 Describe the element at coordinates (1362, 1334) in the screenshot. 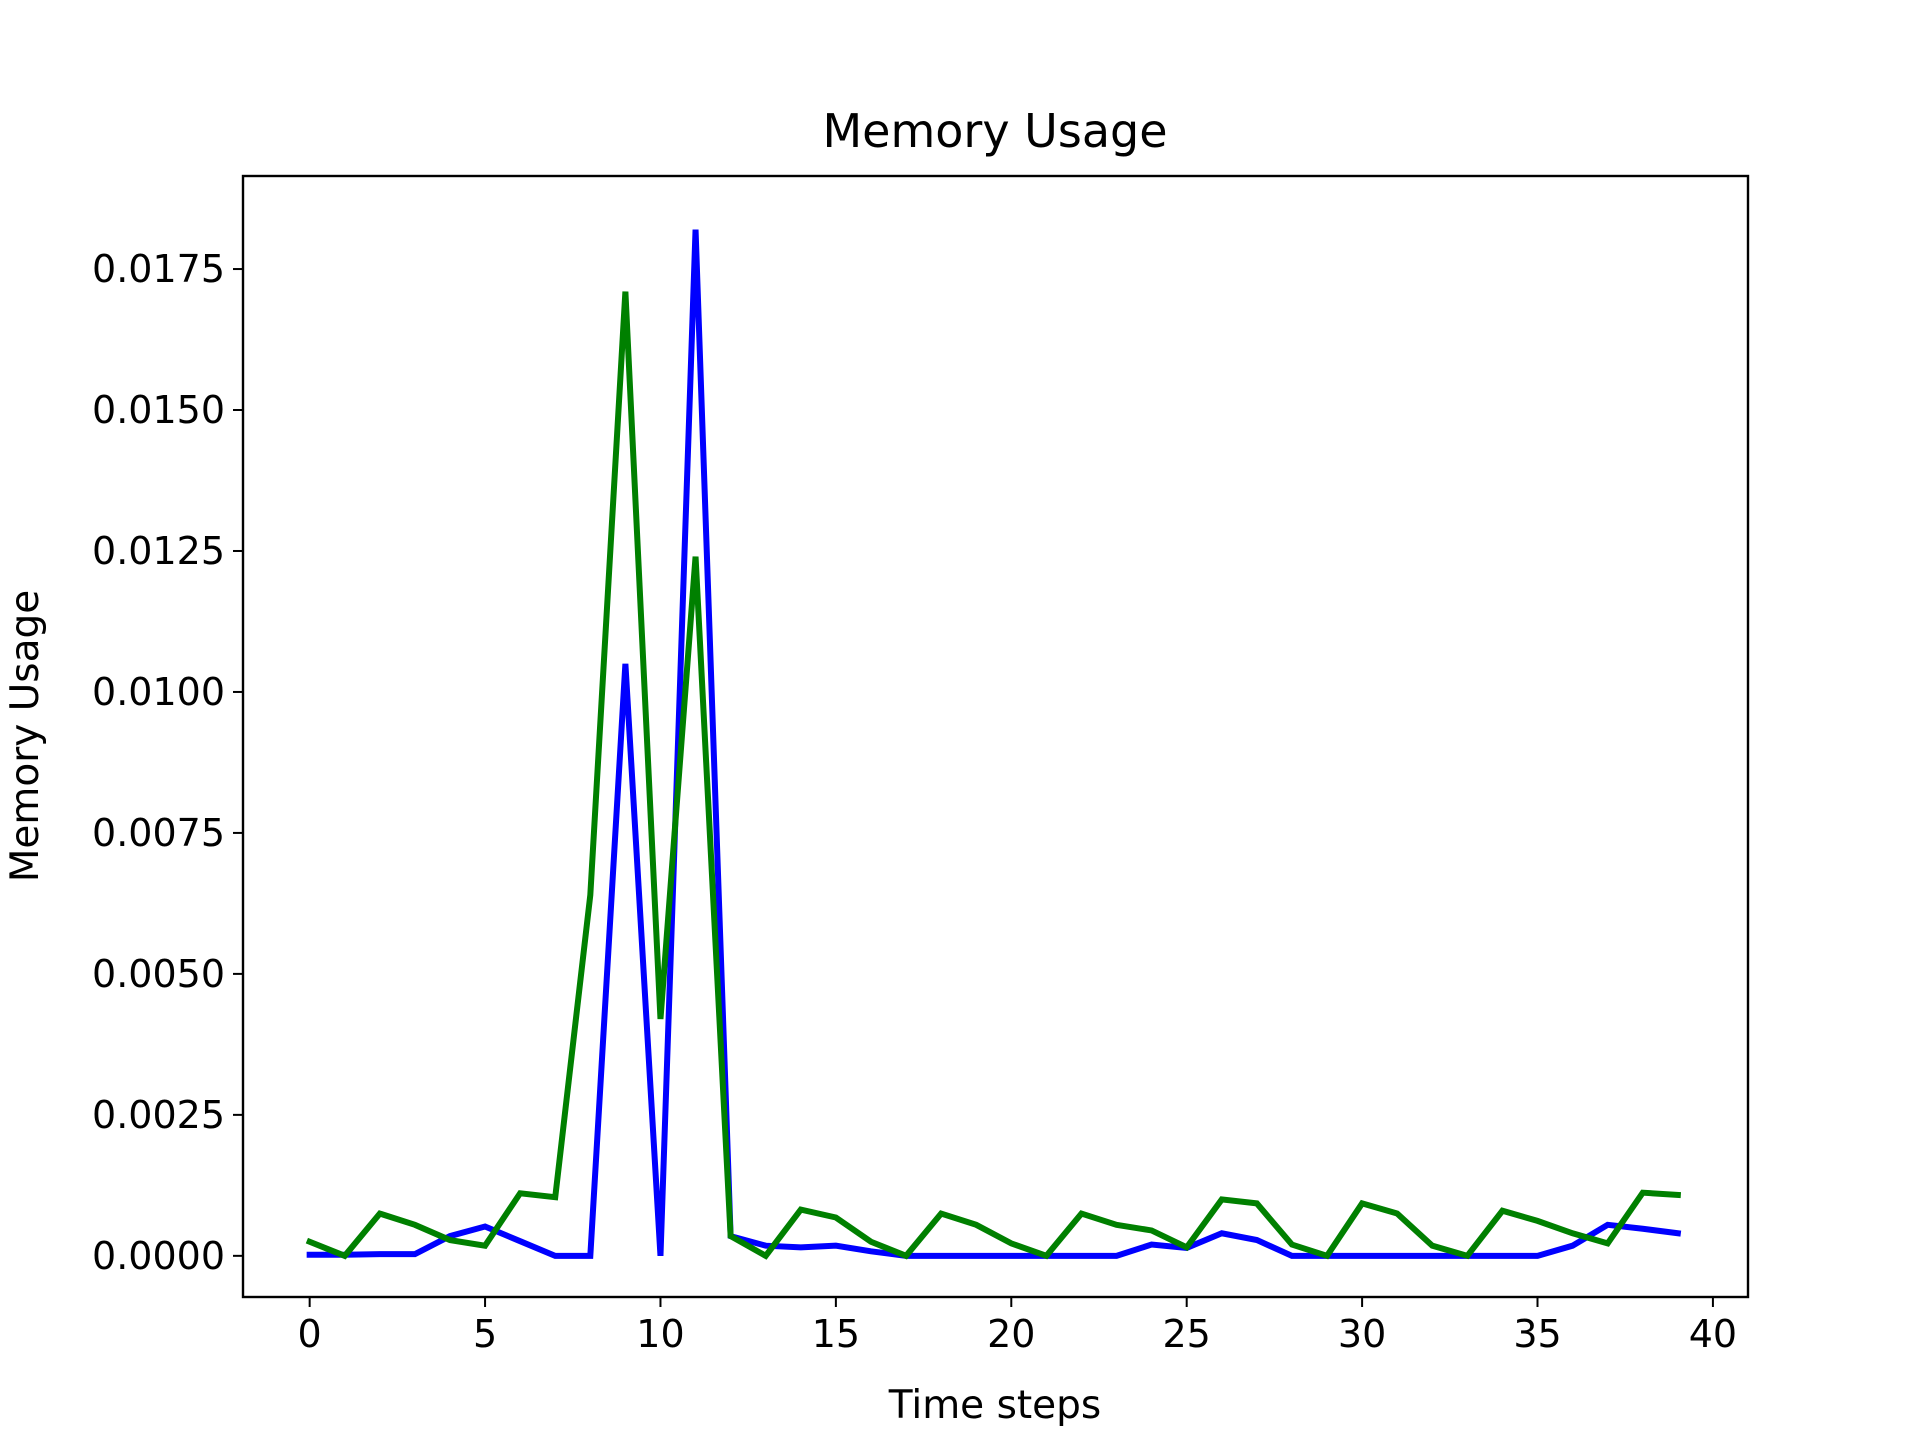

I see `x-tick-label: 30` at that location.